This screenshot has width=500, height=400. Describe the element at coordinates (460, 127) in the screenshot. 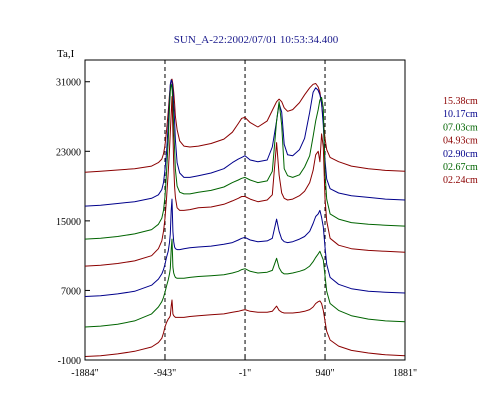

I see `legend-entry-2: 07.03cm` at that location.